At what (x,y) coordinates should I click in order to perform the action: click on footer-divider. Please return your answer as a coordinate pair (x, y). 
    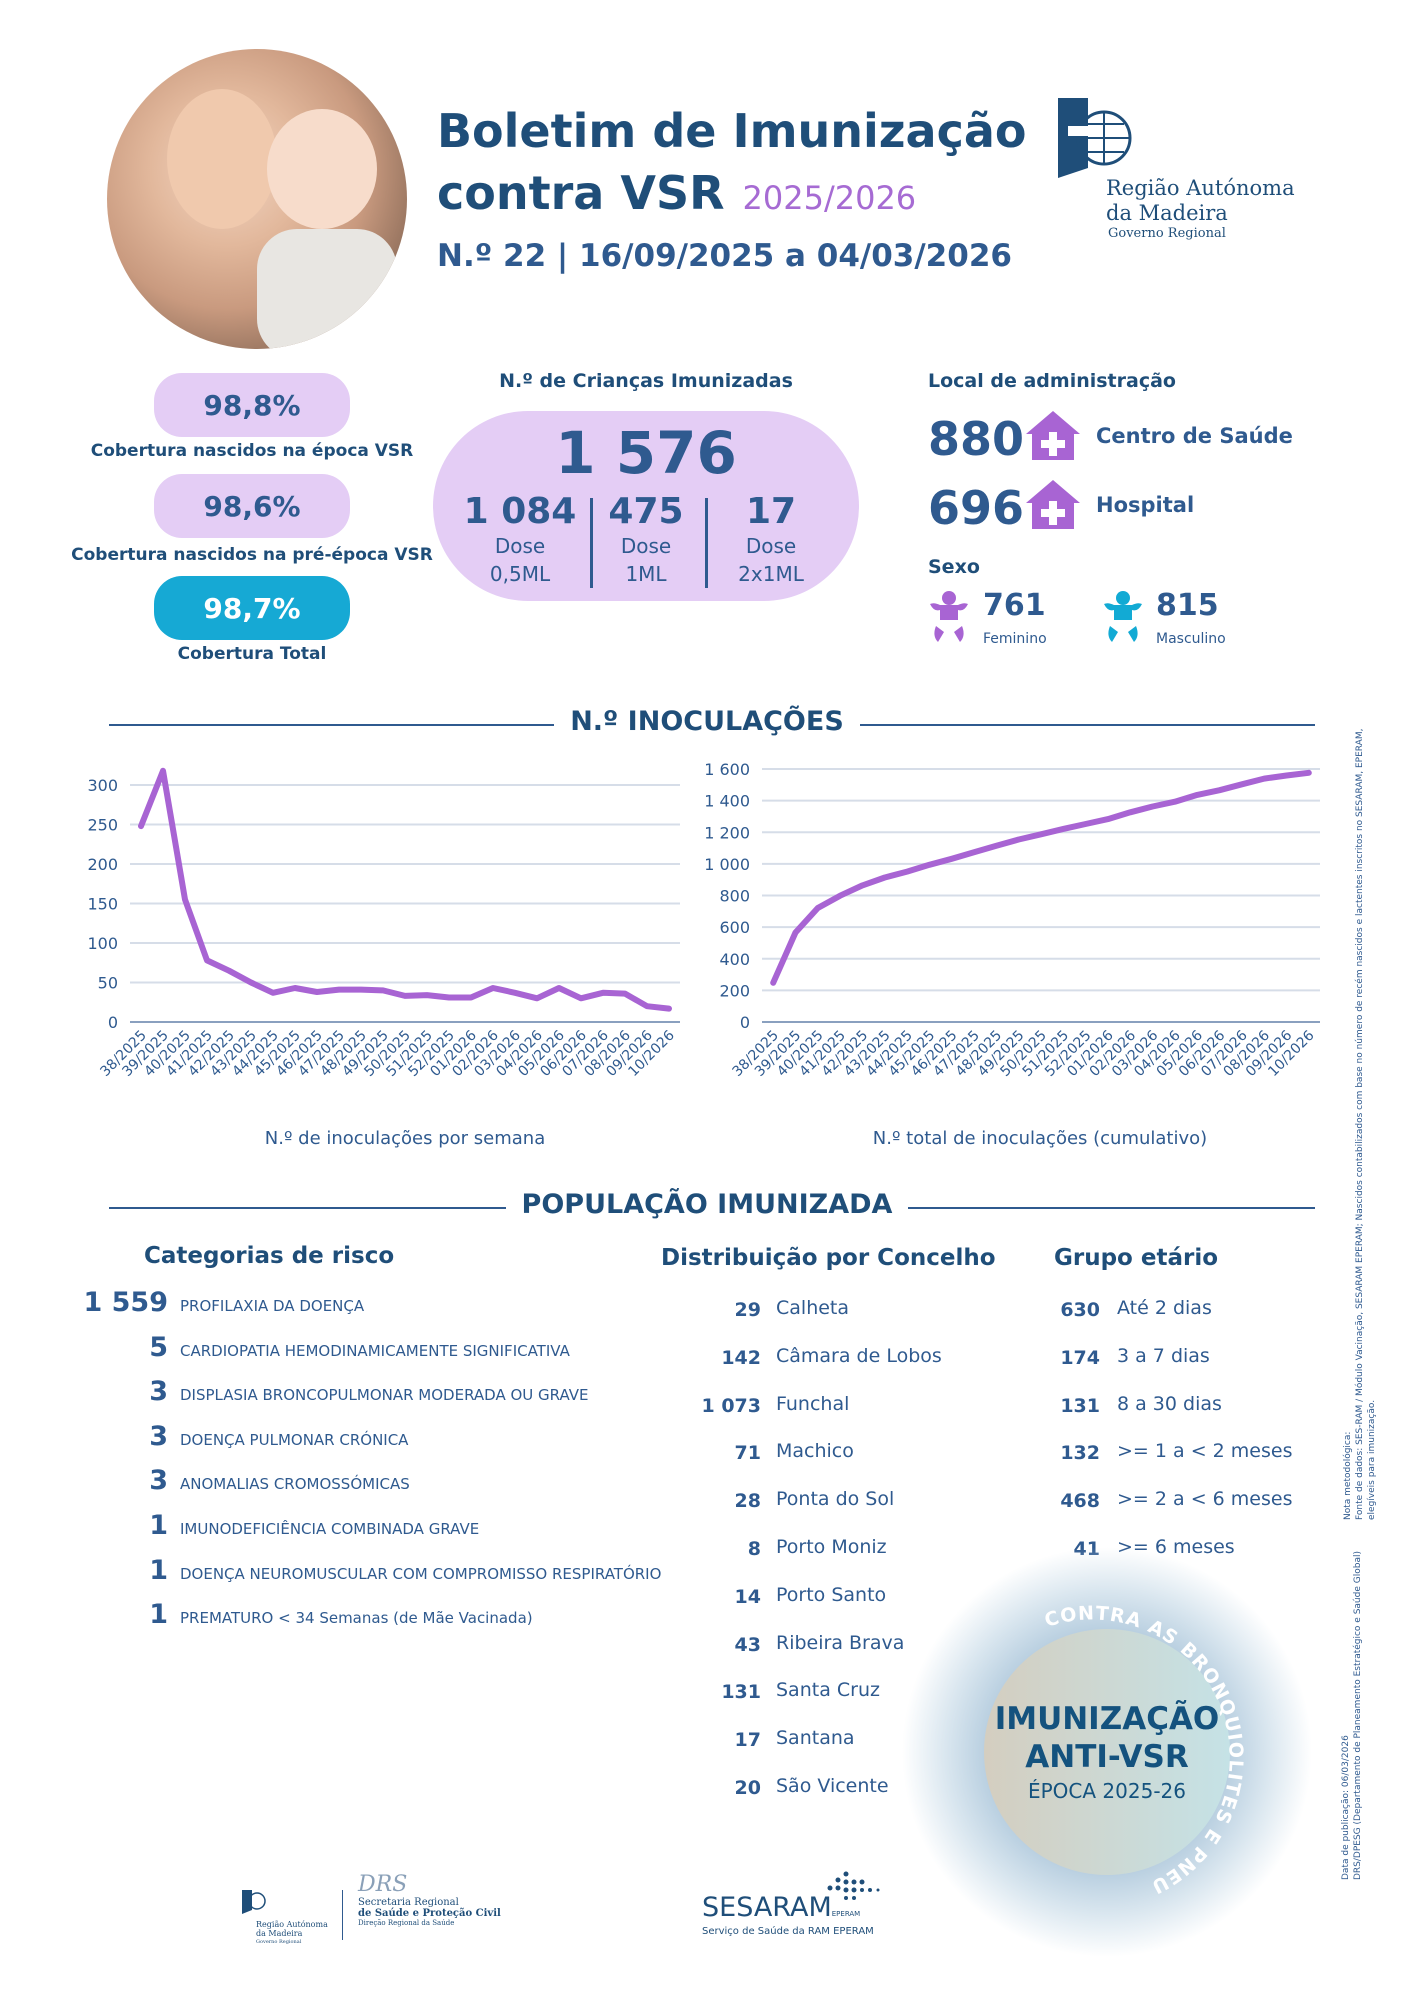
    Looking at the image, I should click on (342, 1915).